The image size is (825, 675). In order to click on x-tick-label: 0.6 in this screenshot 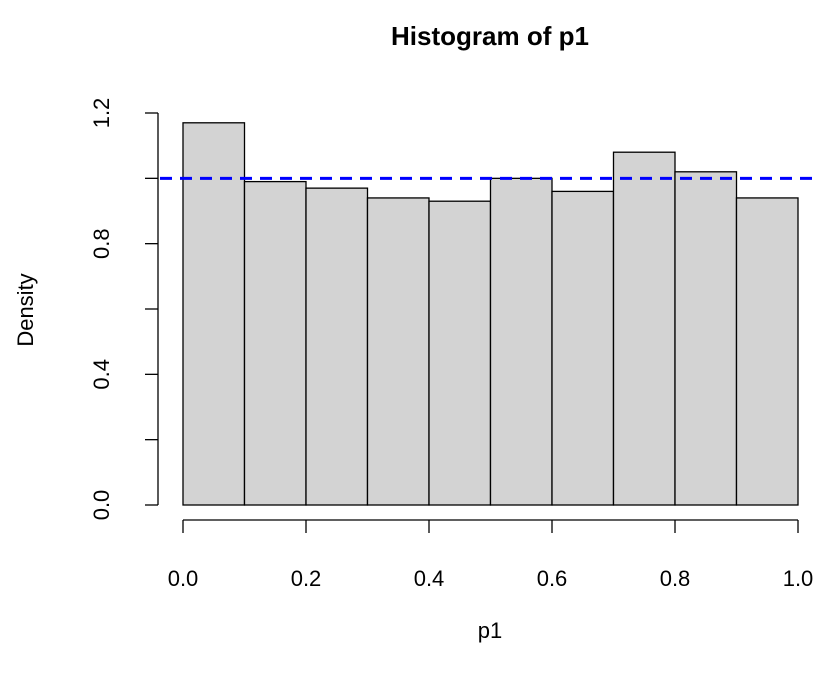, I will do `click(552, 578)`.